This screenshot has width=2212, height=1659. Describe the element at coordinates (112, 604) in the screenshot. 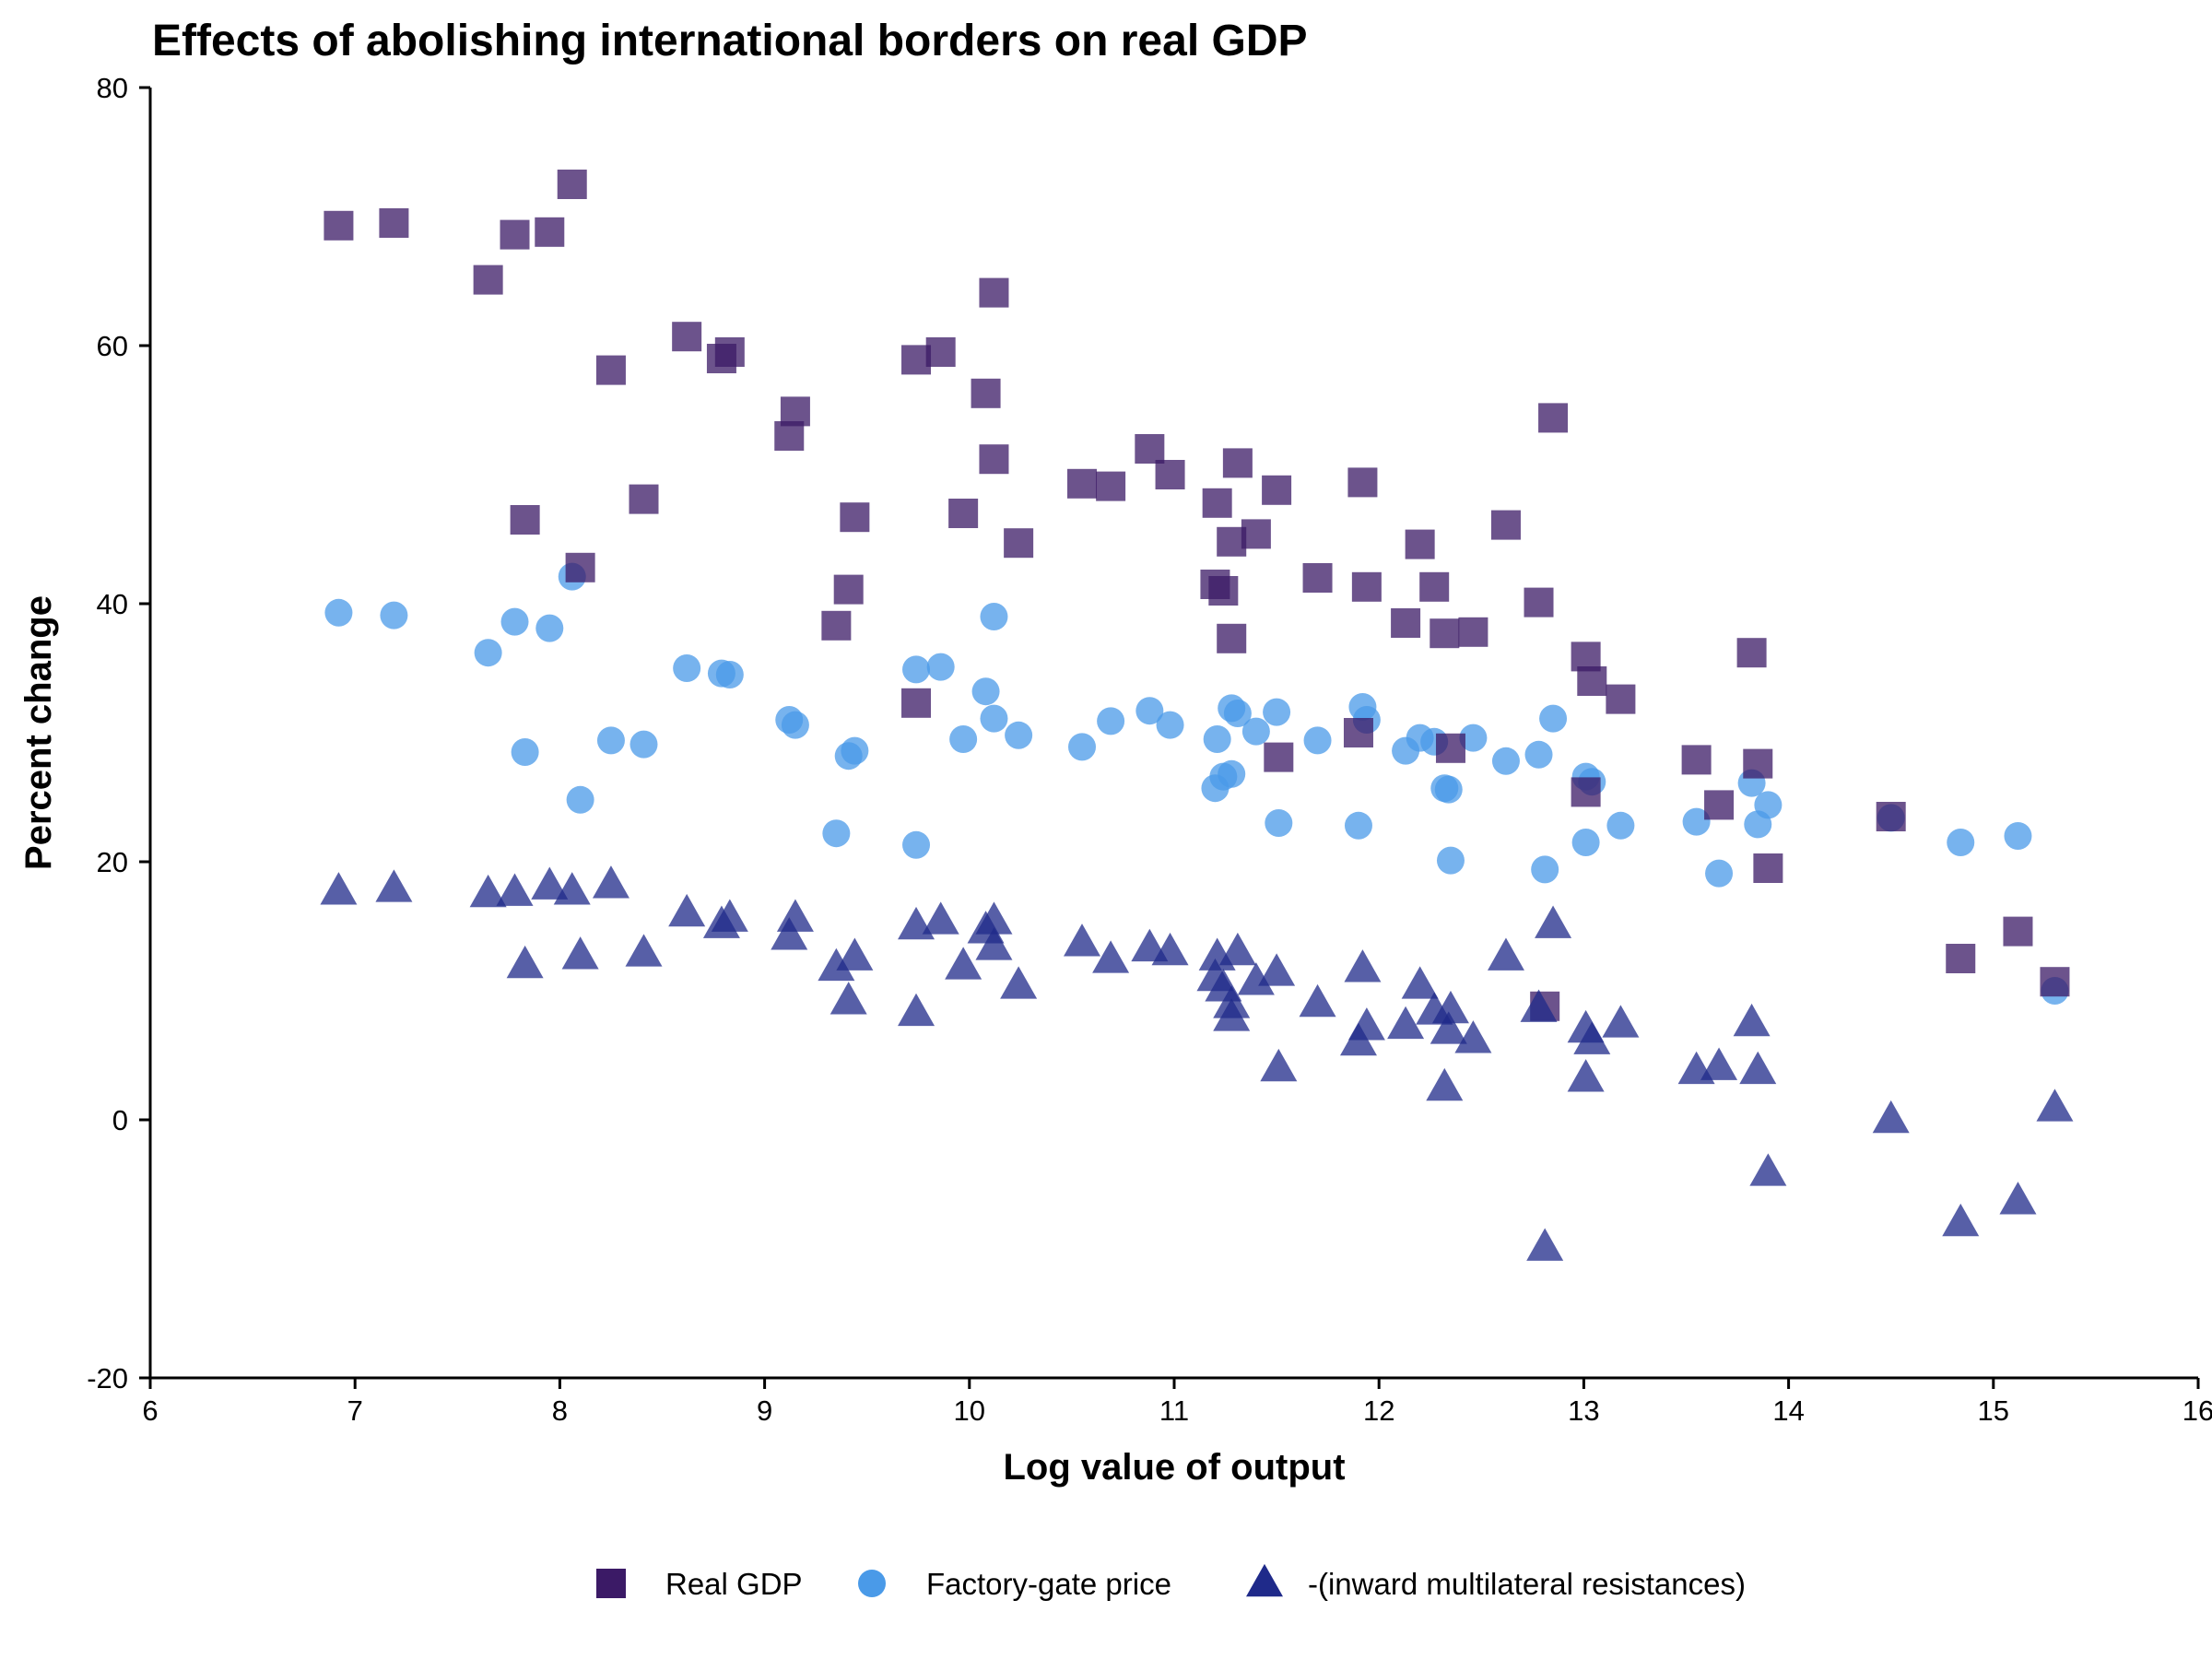

I see `y-tick-label: 40` at that location.